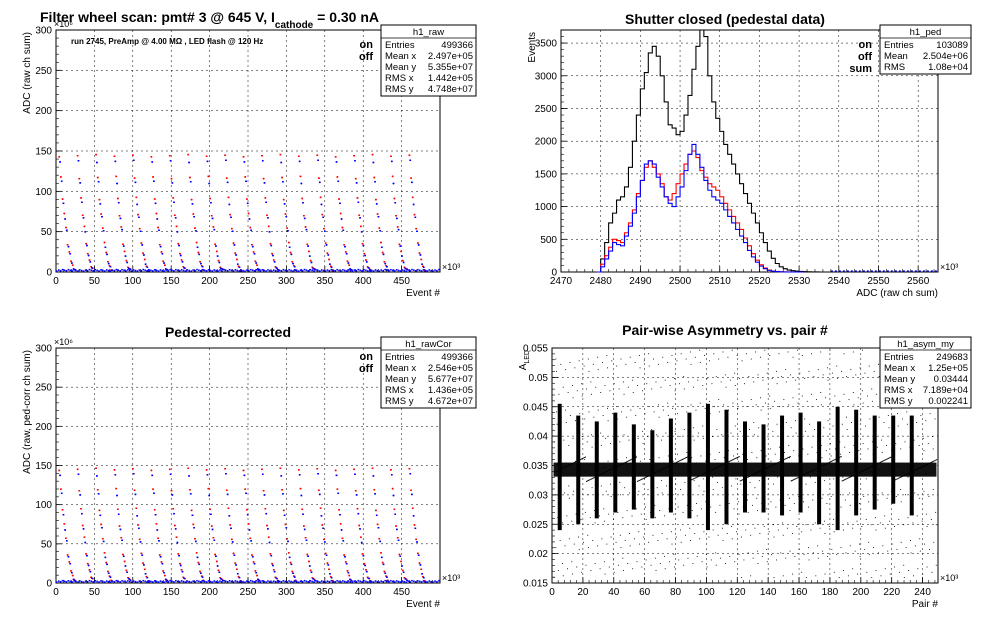  I want to click on stats-value: 499366, so click(457, 45).